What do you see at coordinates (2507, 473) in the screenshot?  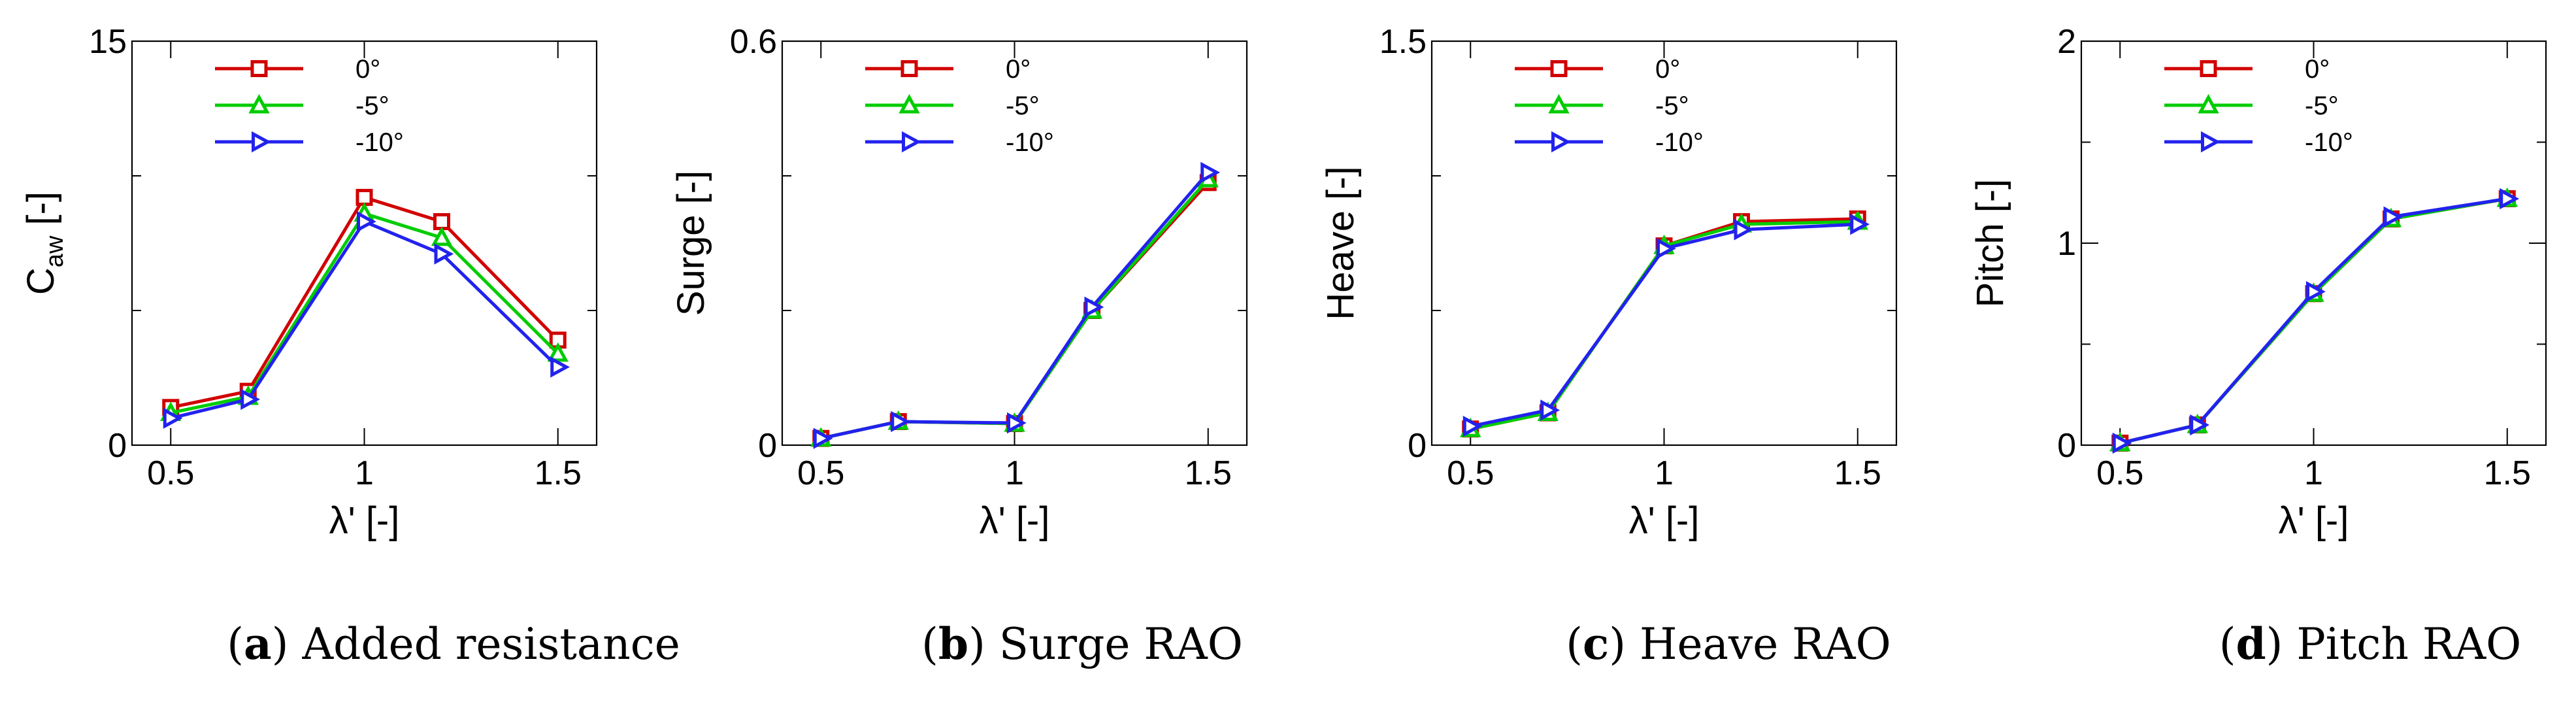 I see `x-tick-label-d-2: 1.5` at bounding box center [2507, 473].